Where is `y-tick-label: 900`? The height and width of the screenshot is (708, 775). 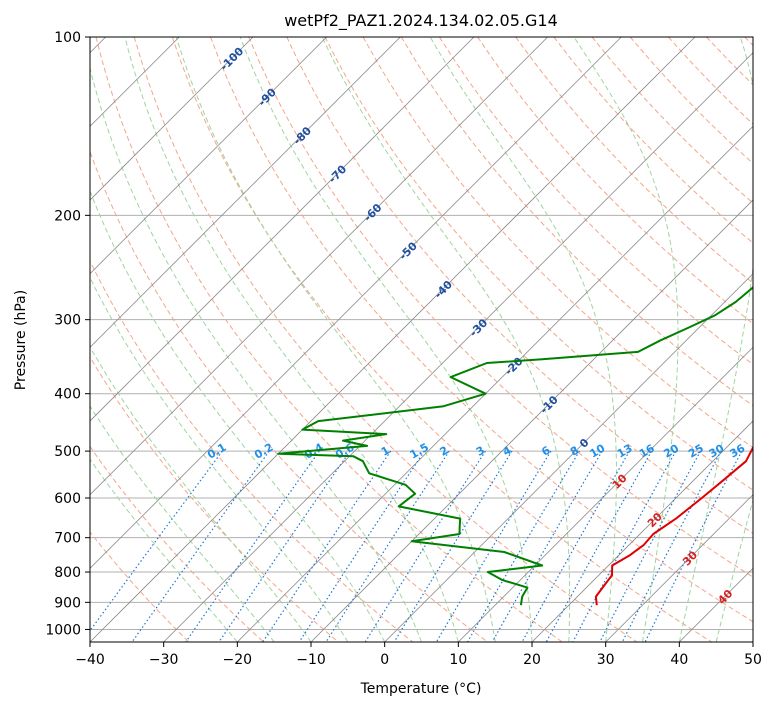
y-tick-label: 900 is located at coordinates (67, 603).